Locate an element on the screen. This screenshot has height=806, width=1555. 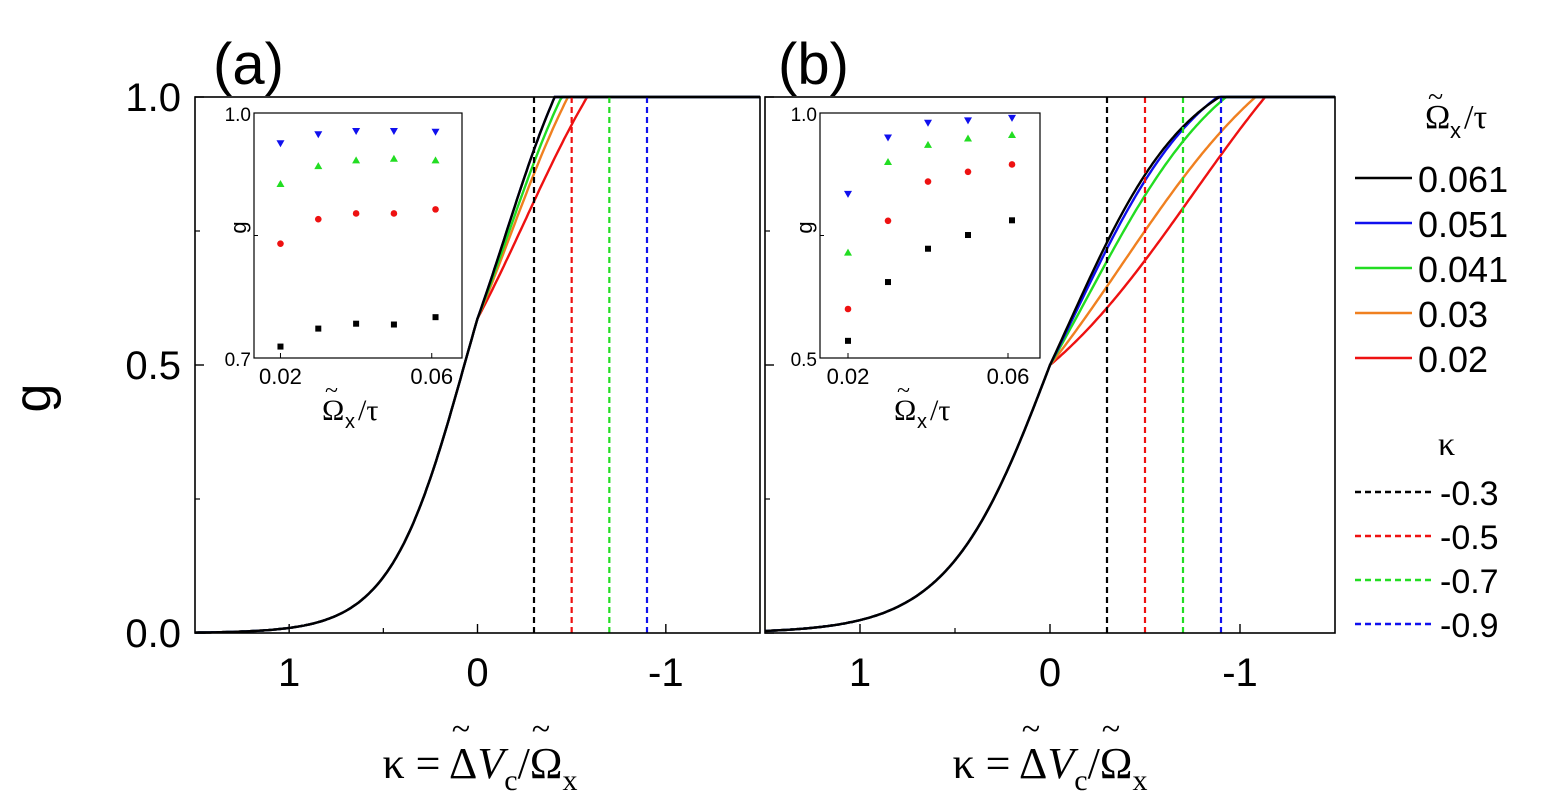
legend-curve-label: 0.051 is located at coordinates (1463, 224).